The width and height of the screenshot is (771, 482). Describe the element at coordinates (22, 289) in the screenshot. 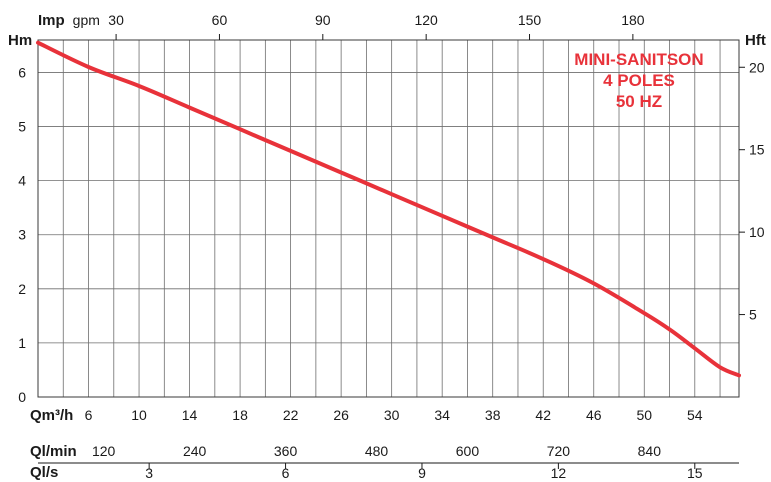

I see `y-tick-label-hm: 2` at that location.